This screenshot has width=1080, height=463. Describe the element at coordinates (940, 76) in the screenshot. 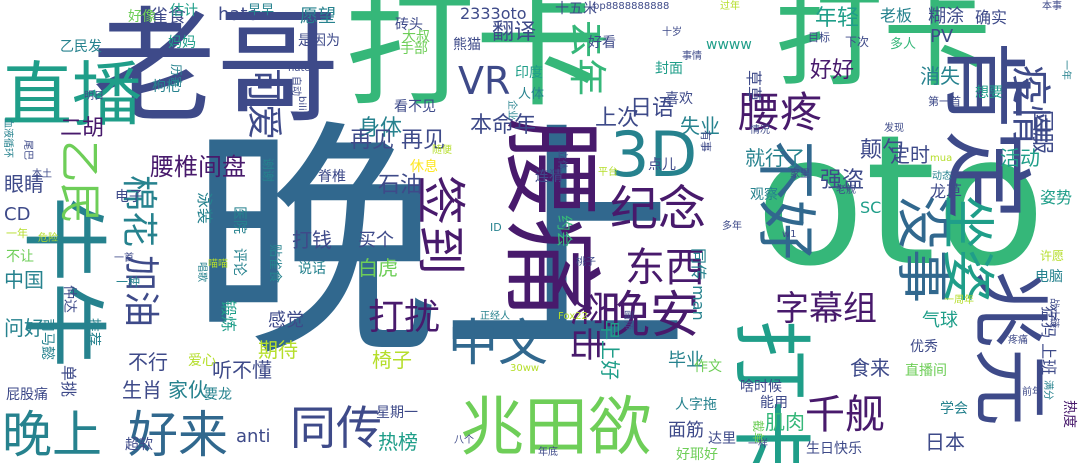

I see `word: 消失` at that location.